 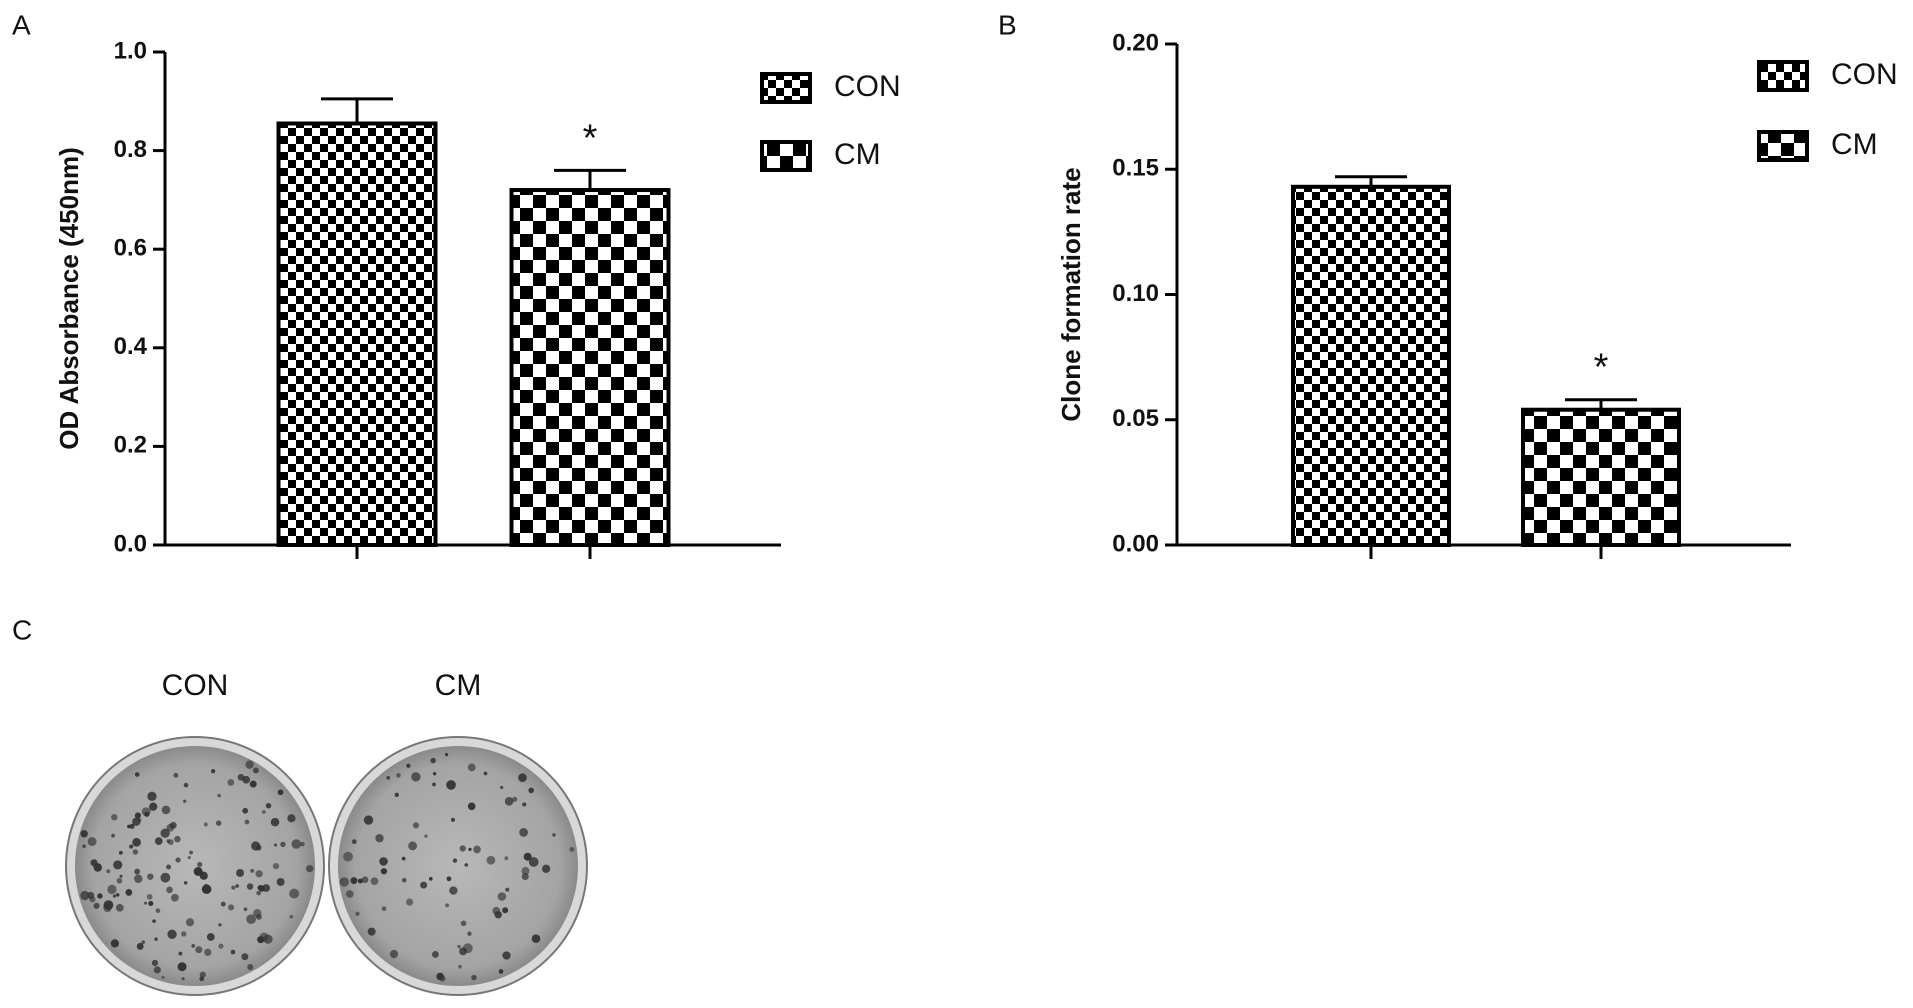 I want to click on y-tick-label: 0.10, so click(x=1135, y=293).